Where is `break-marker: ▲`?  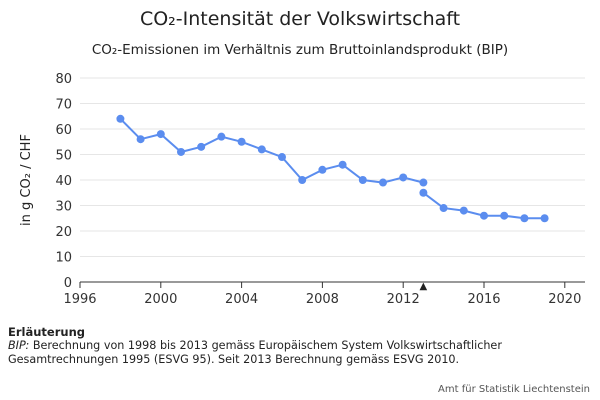 break-marker: ▲ is located at coordinates (424, 286).